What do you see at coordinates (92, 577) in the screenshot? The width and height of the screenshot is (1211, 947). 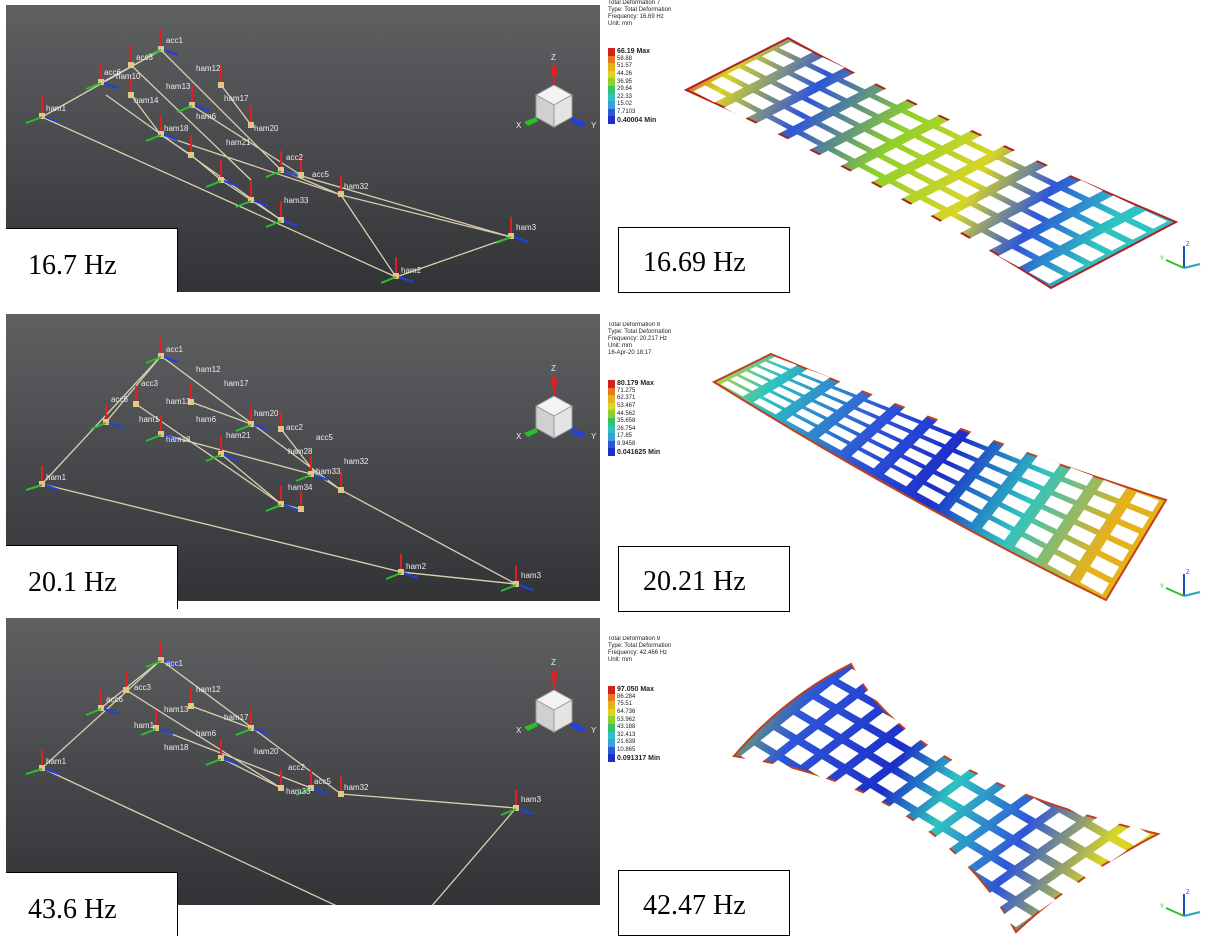 I see `experimental-frequency-label-2: 20.1 Hz` at bounding box center [92, 577].